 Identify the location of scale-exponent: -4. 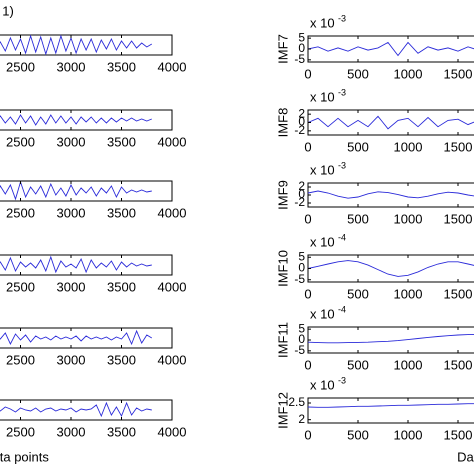
(342, 309).